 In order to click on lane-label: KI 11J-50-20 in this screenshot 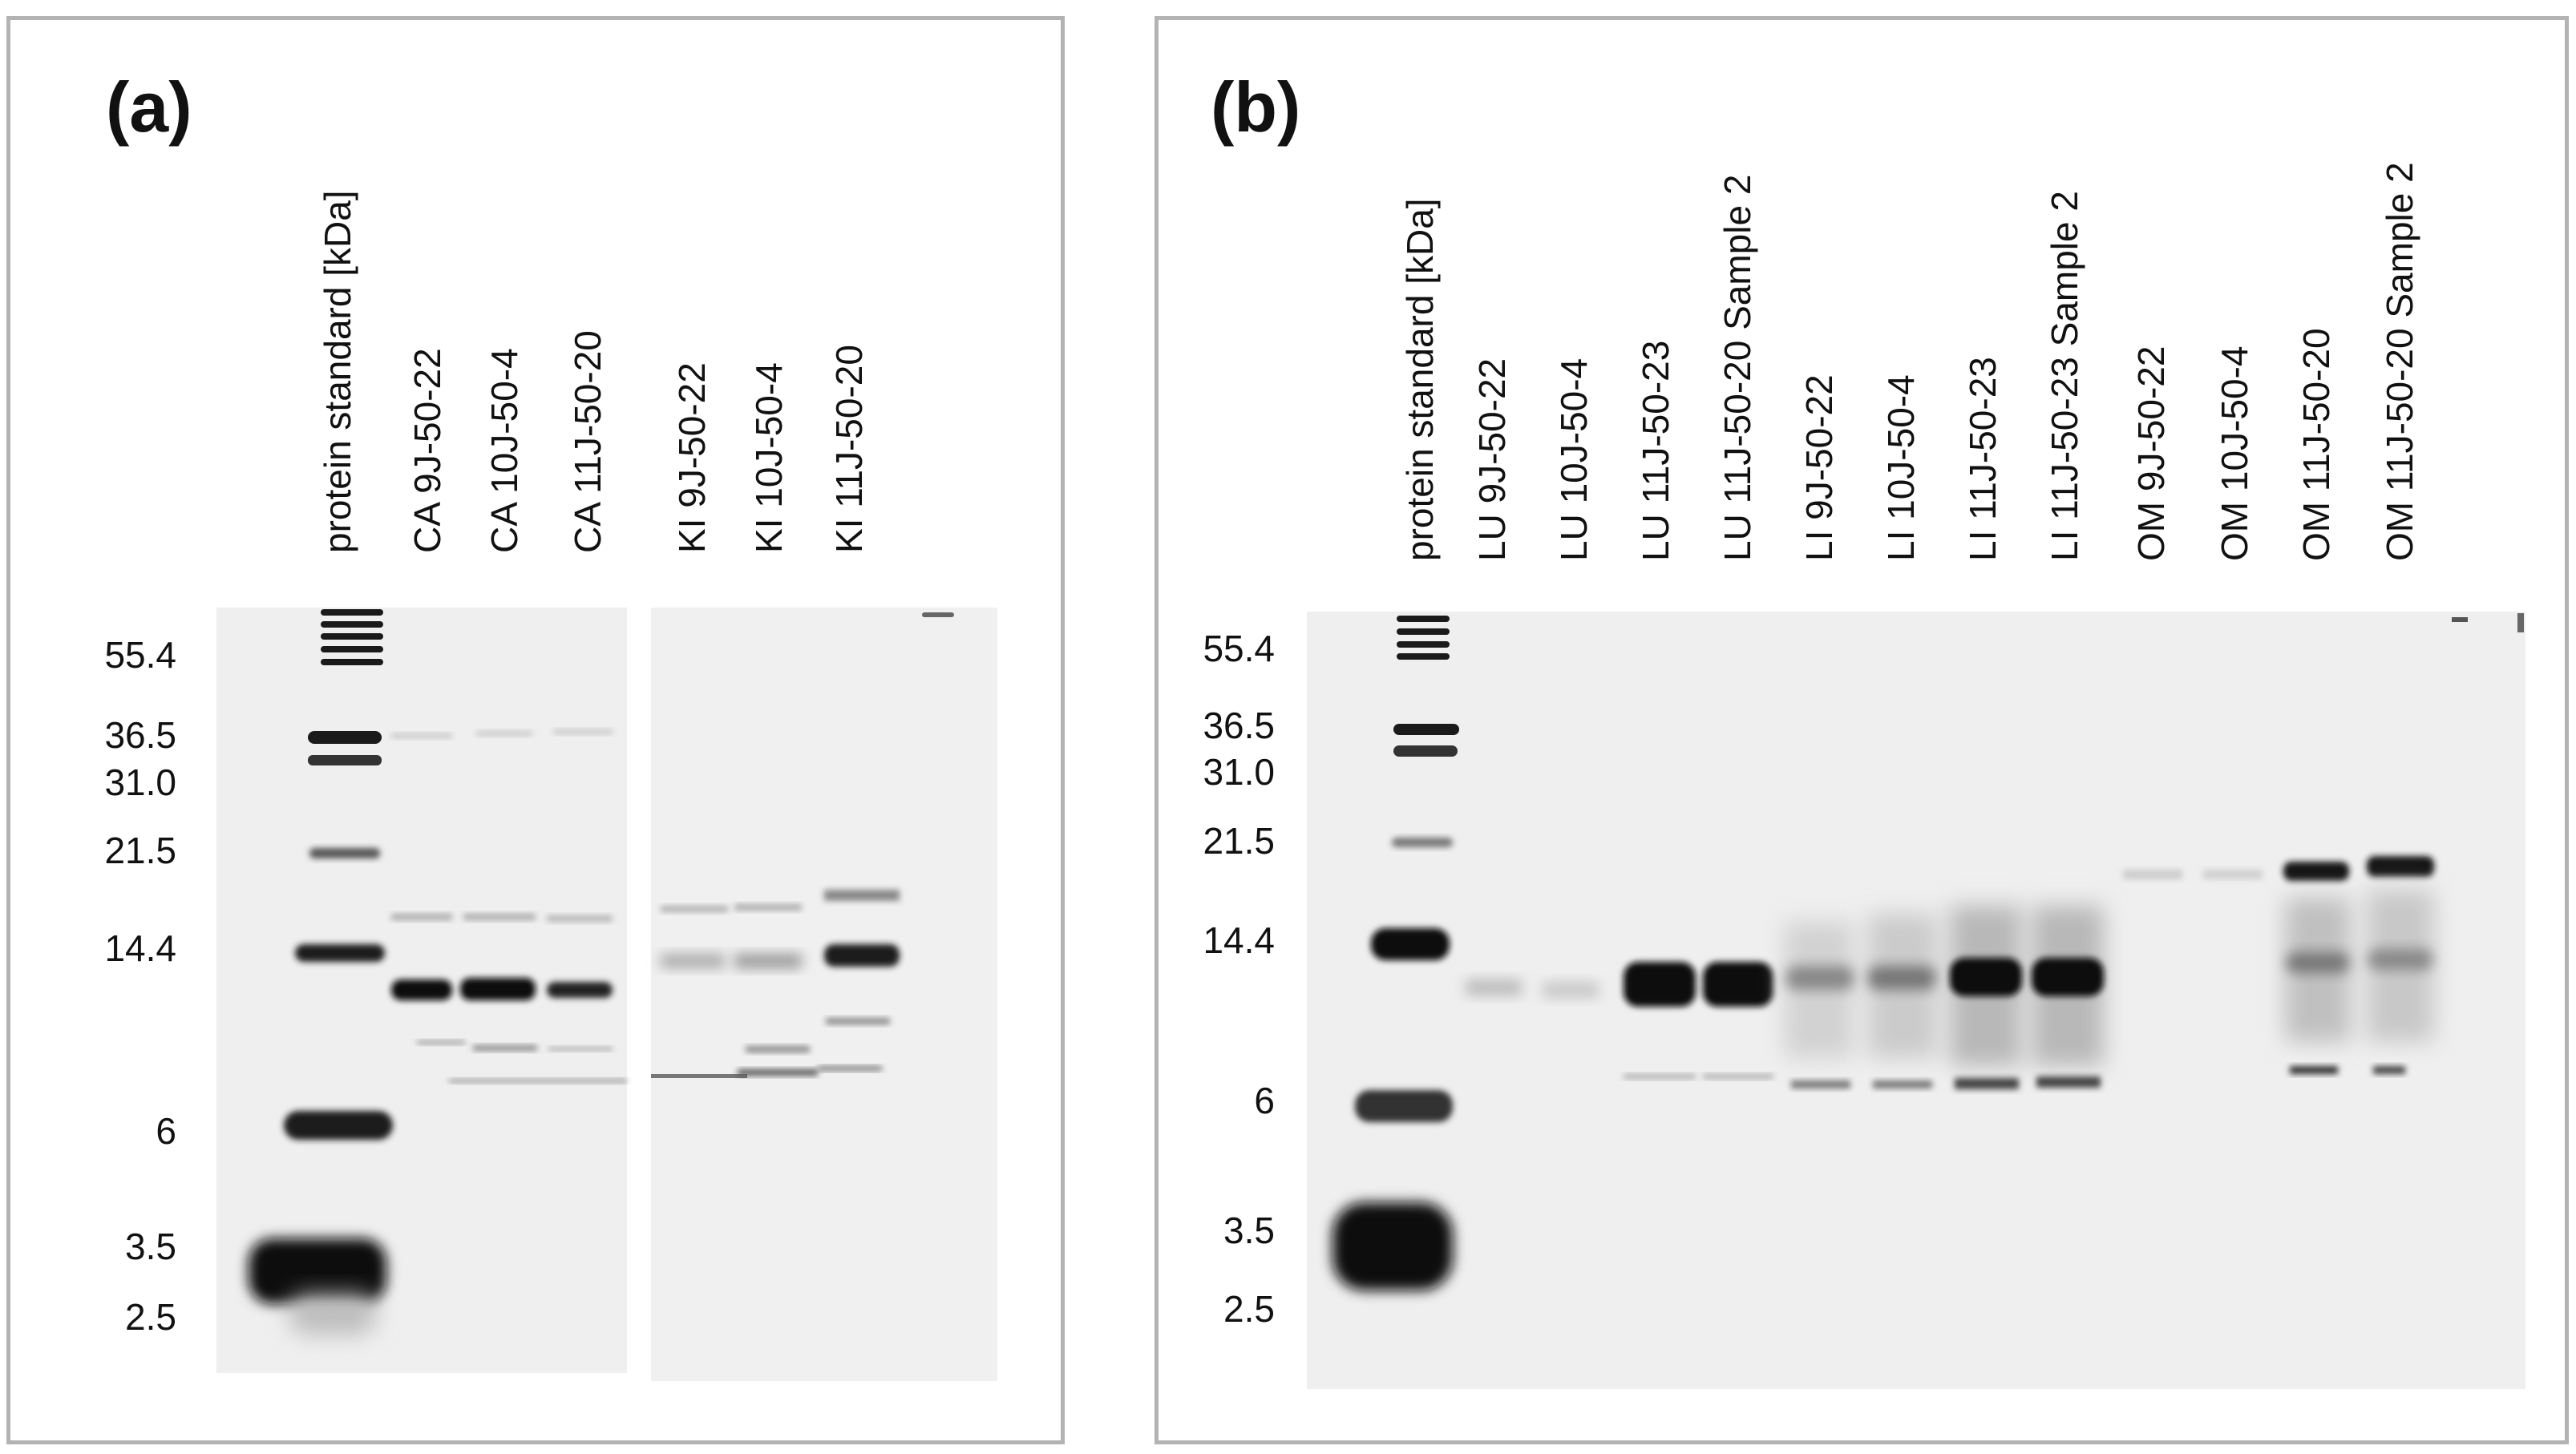, I will do `click(849, 449)`.